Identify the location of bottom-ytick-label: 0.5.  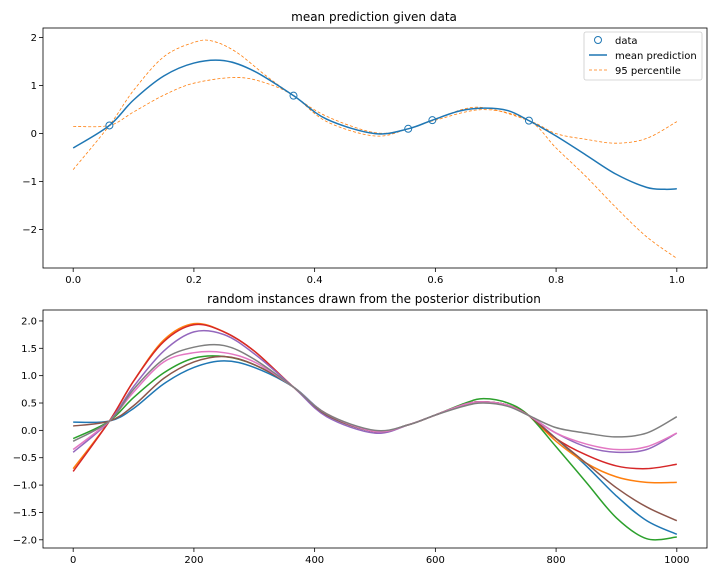
(29, 404).